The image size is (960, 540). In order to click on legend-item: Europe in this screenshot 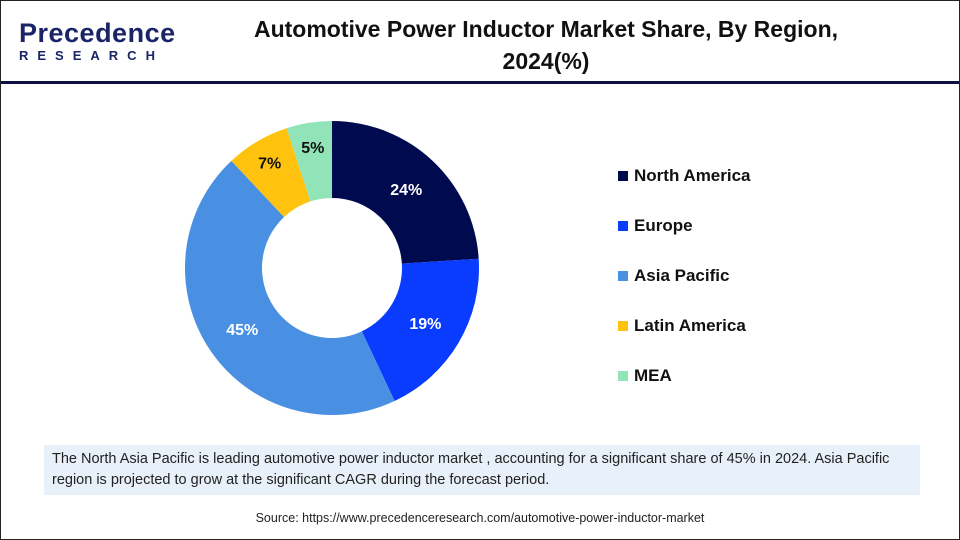, I will do `click(684, 226)`.